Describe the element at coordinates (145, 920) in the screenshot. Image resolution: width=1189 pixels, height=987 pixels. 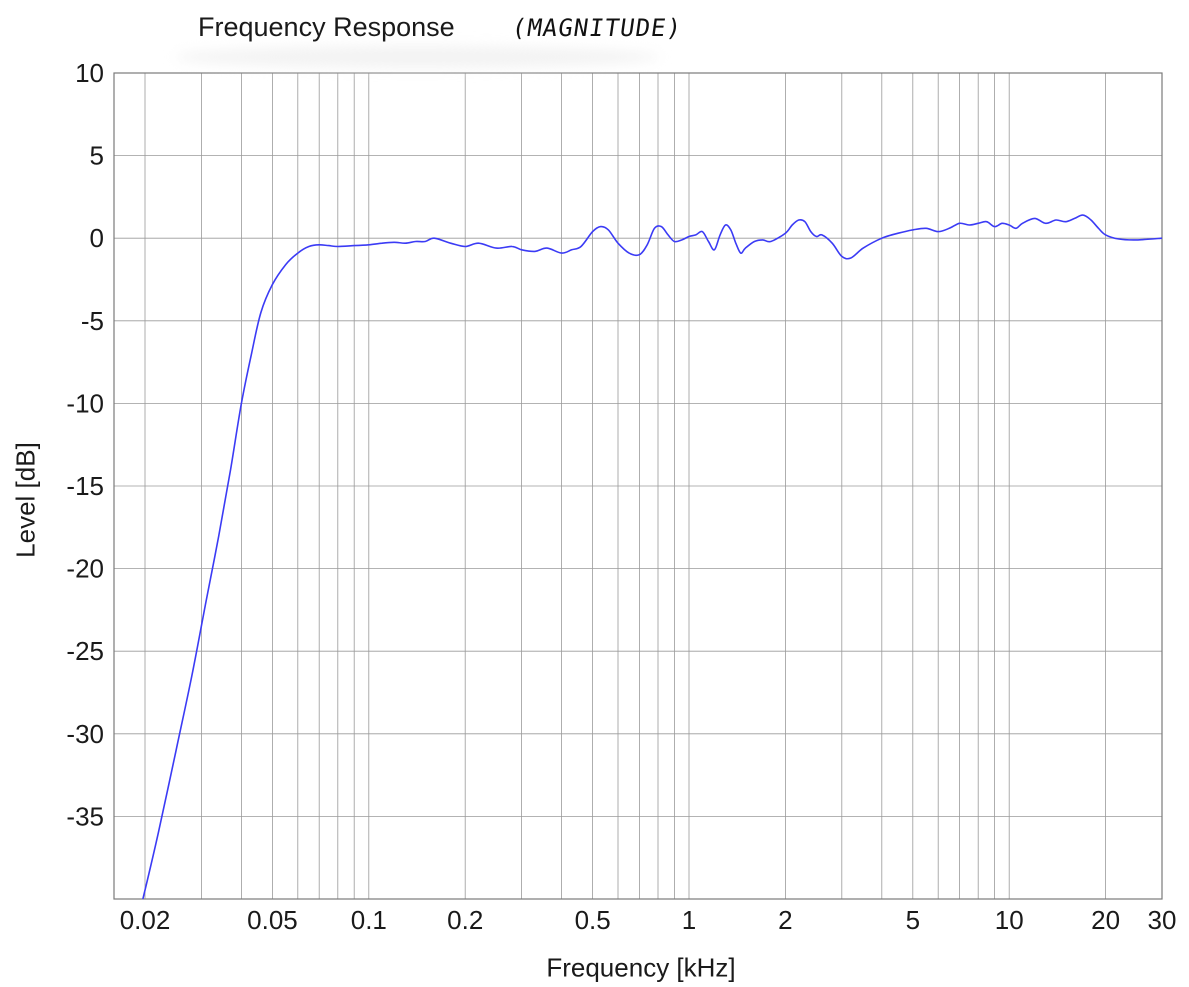
I see `x-tick-label: 0.02` at that location.